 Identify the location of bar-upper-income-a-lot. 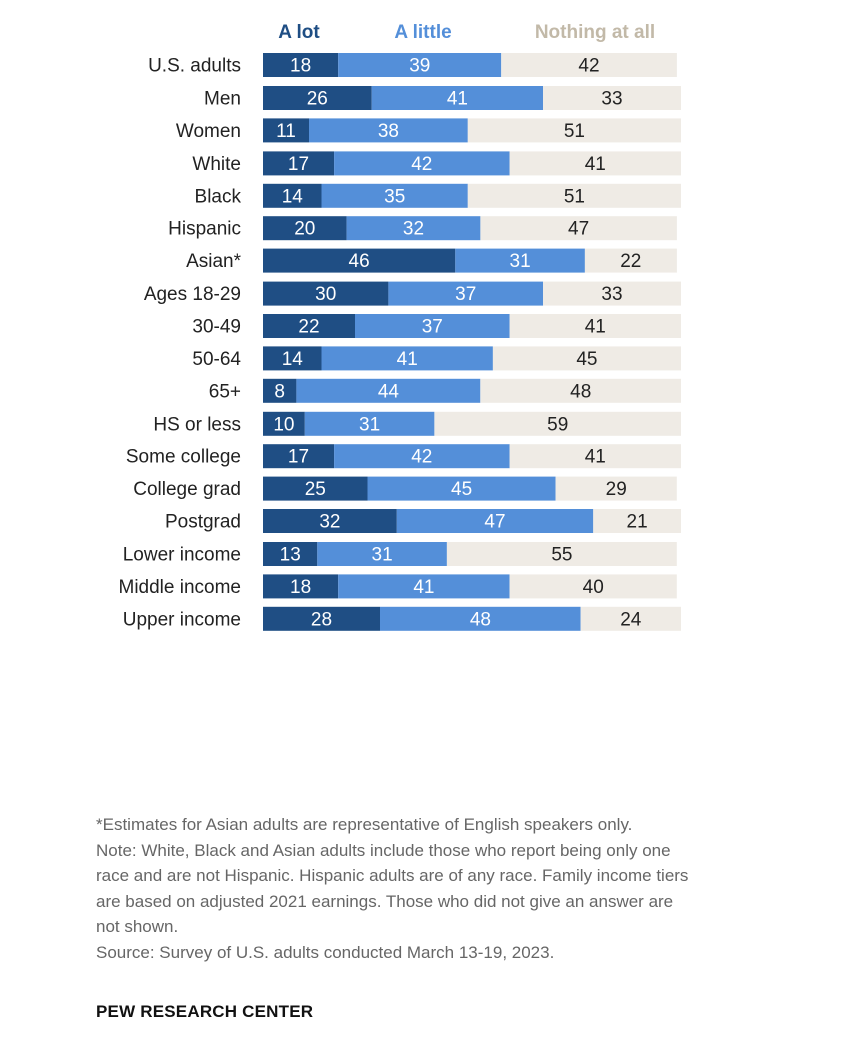
(321, 618).